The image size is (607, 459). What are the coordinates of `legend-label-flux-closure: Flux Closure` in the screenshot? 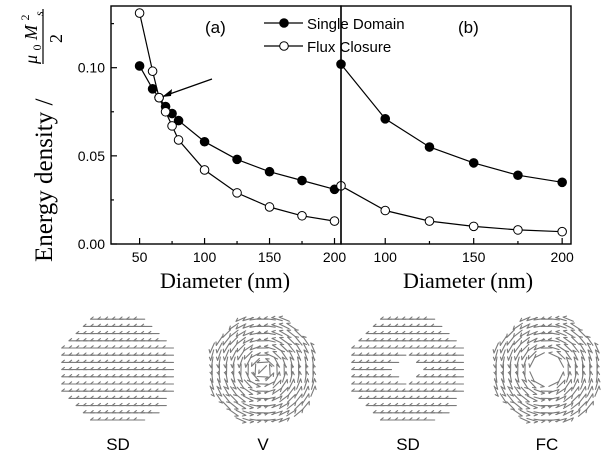 It's located at (349, 47).